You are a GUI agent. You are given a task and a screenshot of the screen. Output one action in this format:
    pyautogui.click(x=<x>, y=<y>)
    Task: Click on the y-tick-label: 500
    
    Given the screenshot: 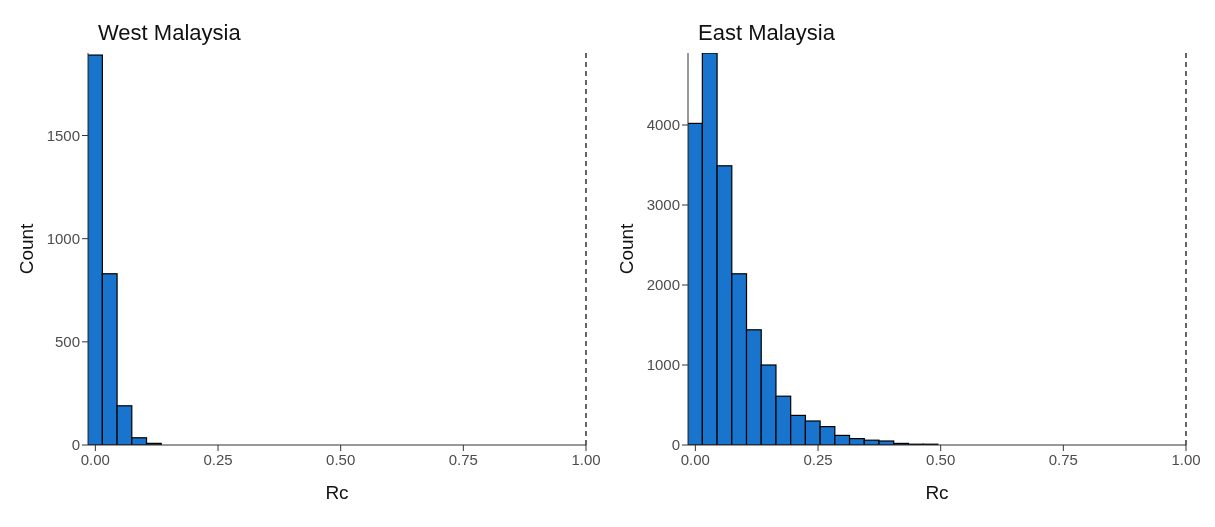 What is the action you would take?
    pyautogui.click(x=67, y=342)
    